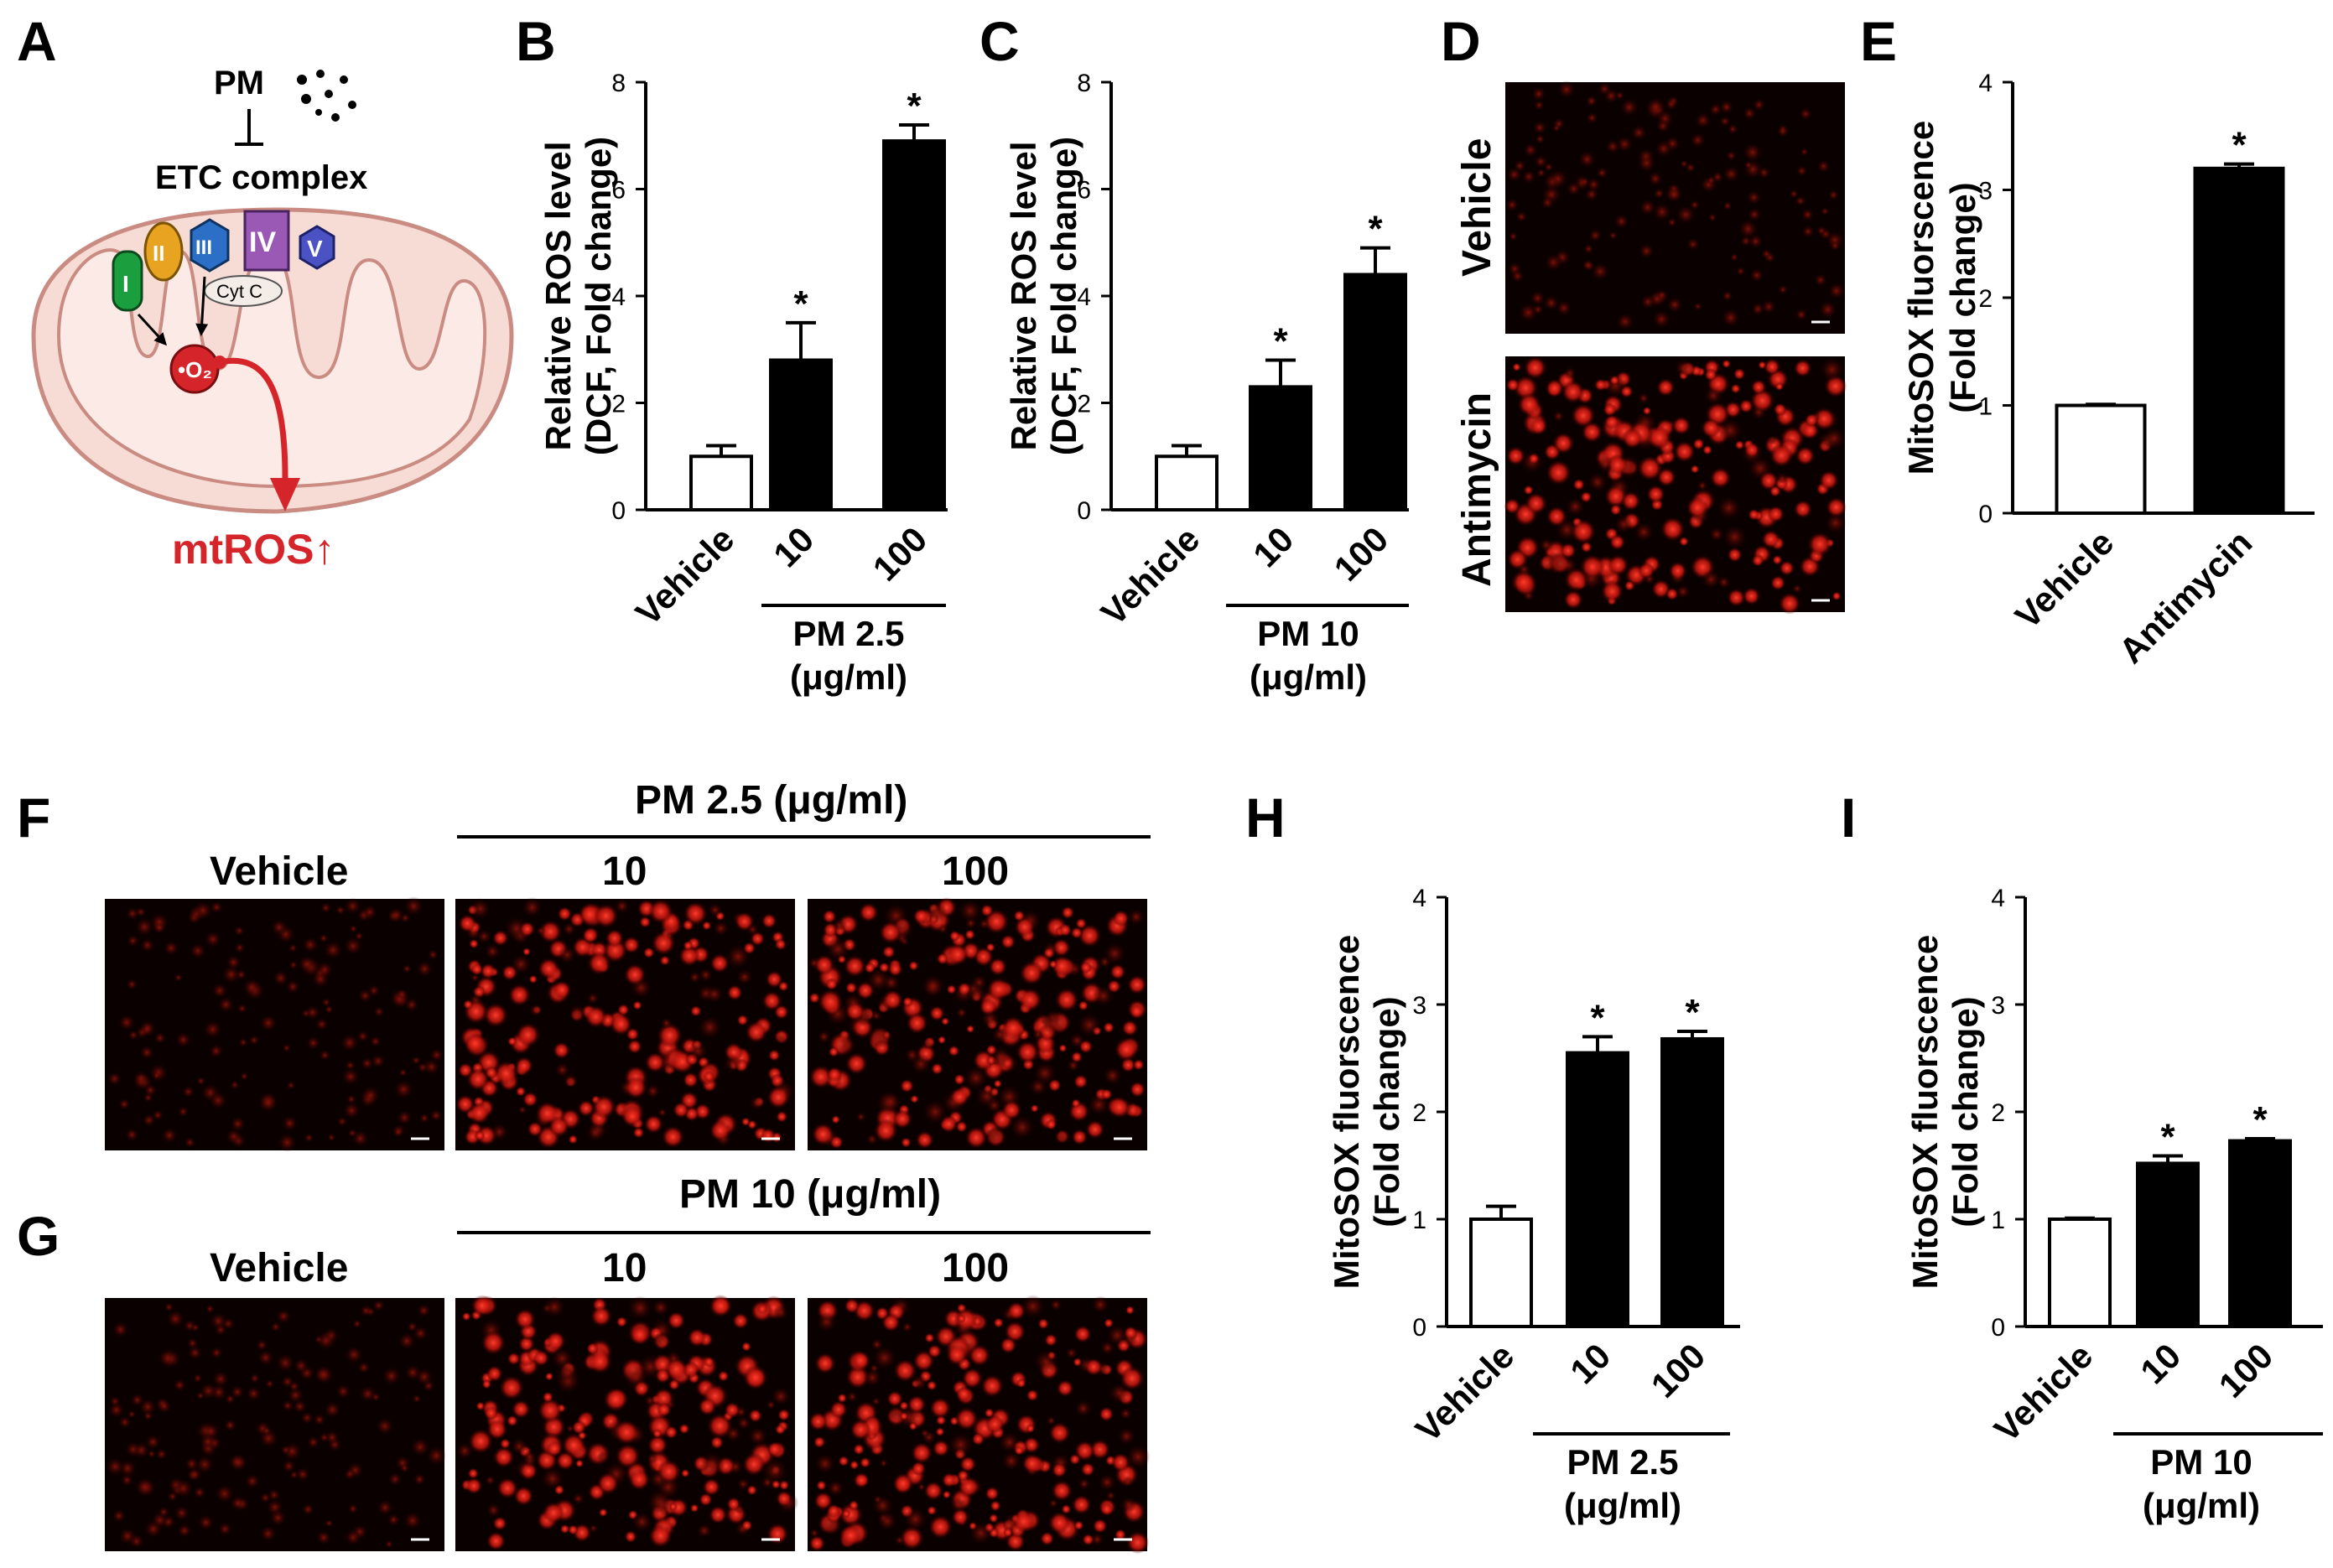 Image resolution: width=2333 pixels, height=1568 pixels. Describe the element at coordinates (163, 251) in the screenshot. I see `complex-ii: II` at that location.